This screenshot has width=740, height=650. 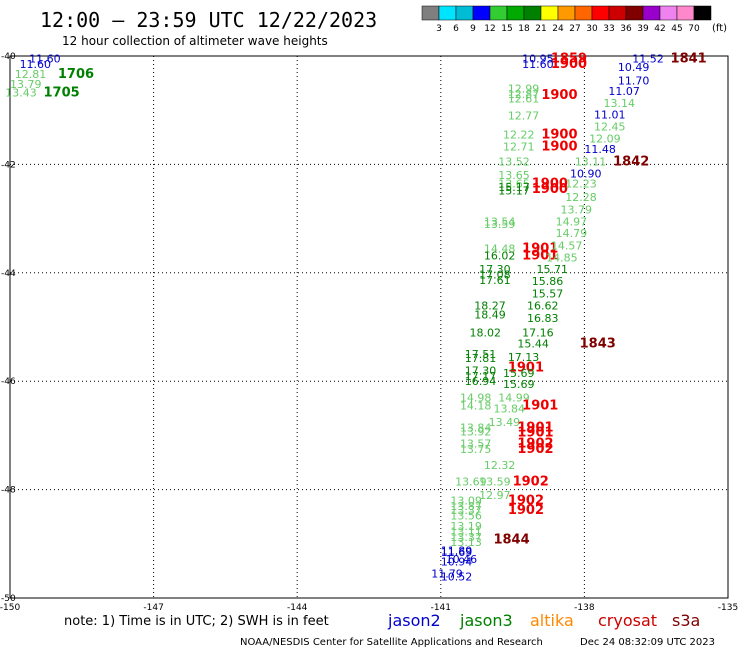 I want to click on y-tick-label: -40, so click(x=8, y=57).